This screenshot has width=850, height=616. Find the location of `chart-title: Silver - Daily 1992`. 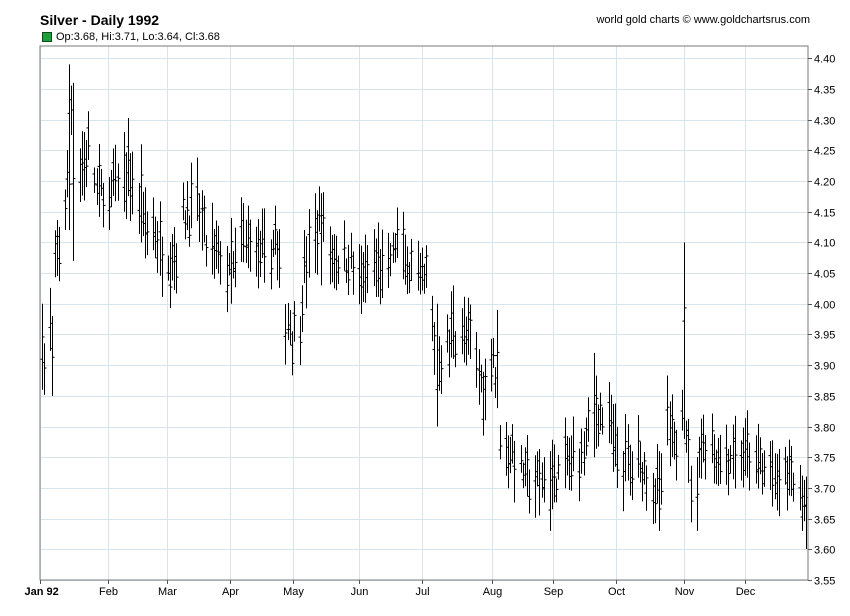

chart-title: Silver - Daily 1992 is located at coordinates (100, 20).